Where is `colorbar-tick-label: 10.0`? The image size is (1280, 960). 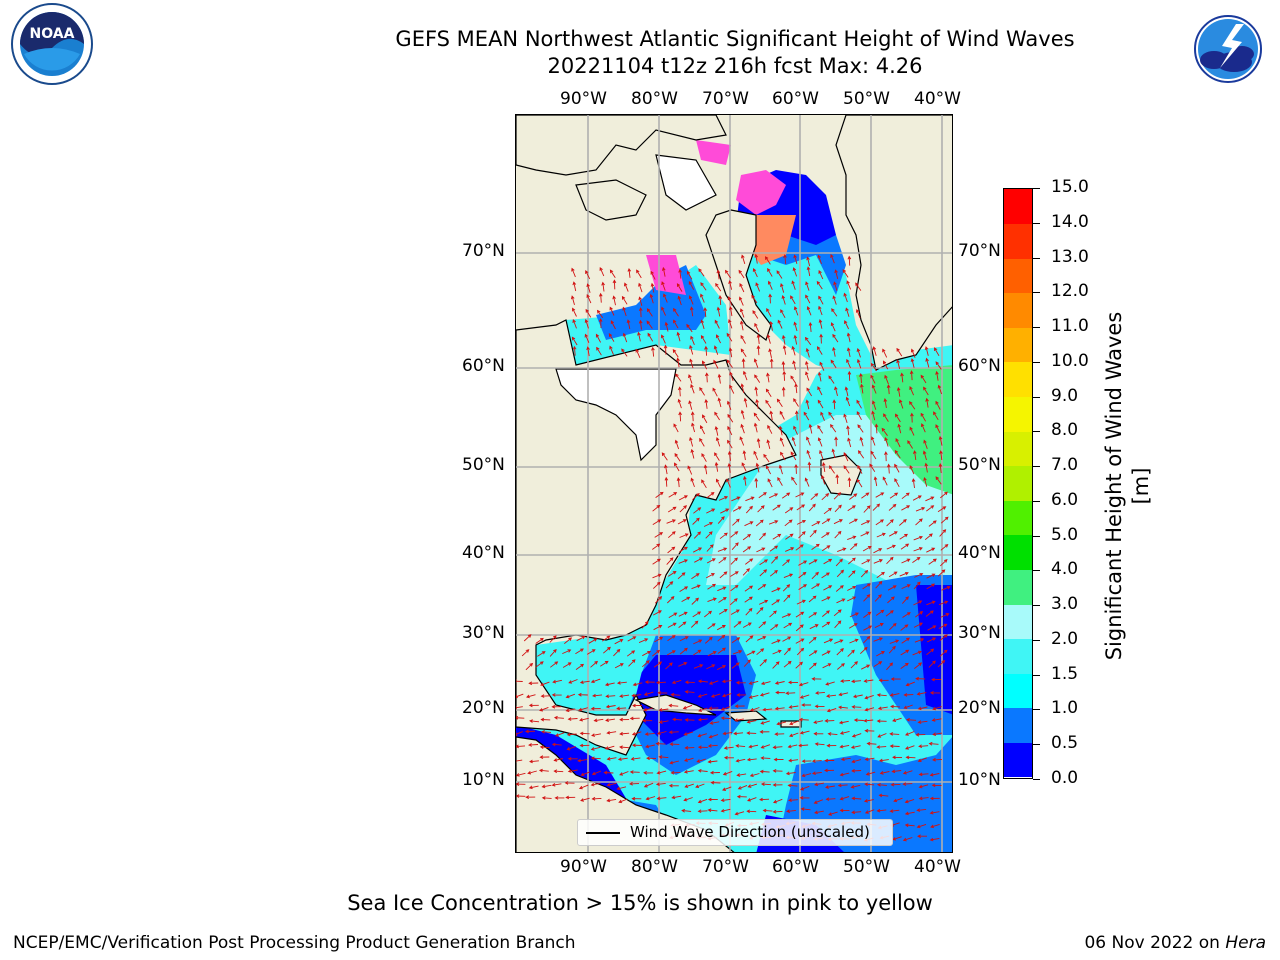
colorbar-tick-label: 10.0 is located at coordinates (1070, 360).